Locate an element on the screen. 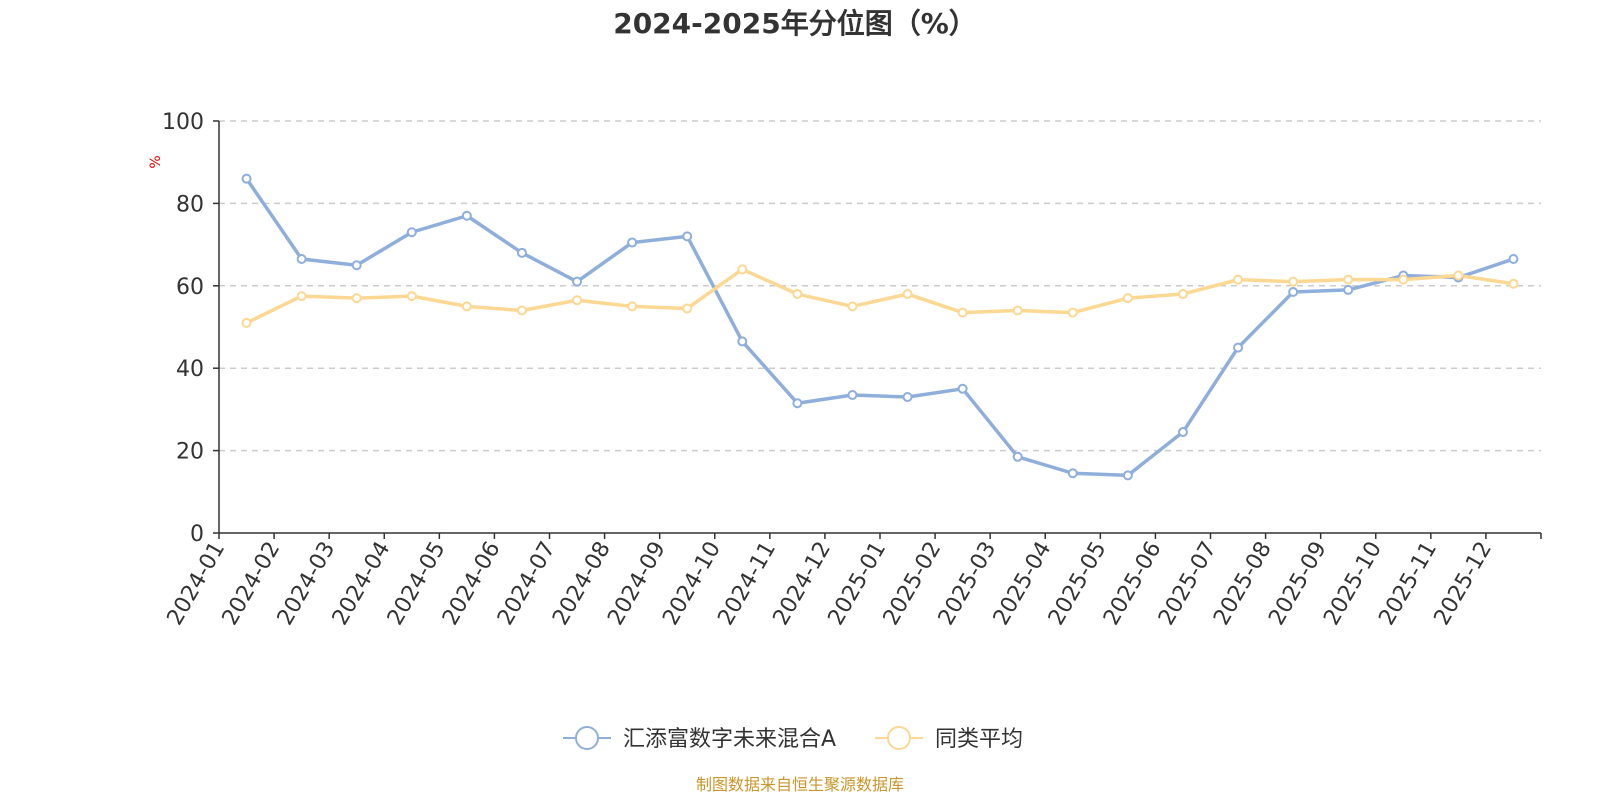  legend-item-1: 同类平均 is located at coordinates (949, 739).